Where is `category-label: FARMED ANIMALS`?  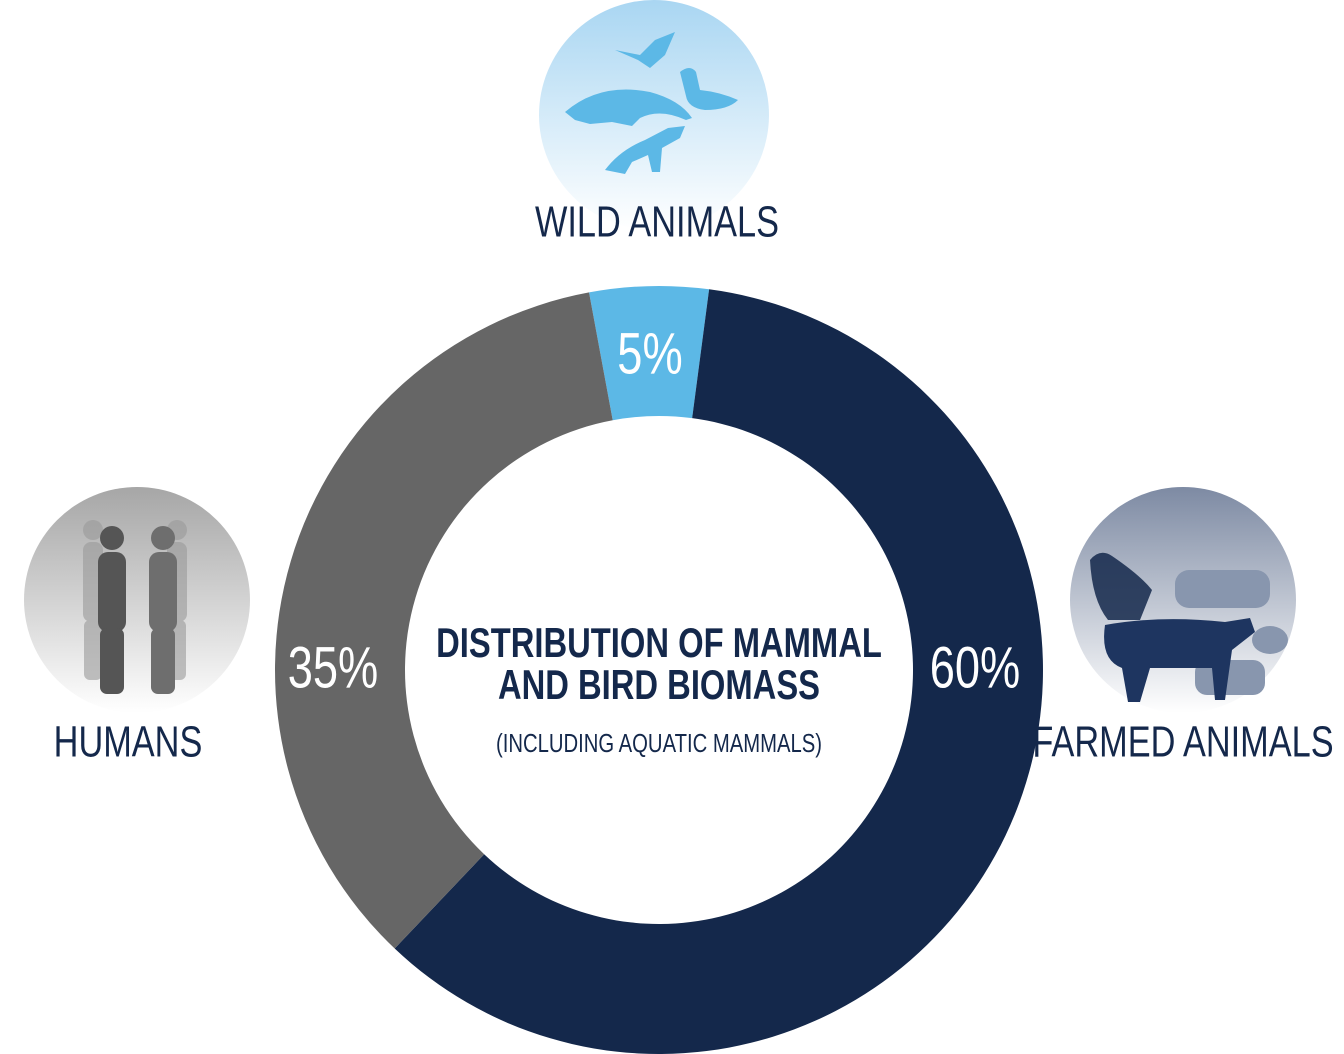 category-label: FARMED ANIMALS is located at coordinates (1182, 742).